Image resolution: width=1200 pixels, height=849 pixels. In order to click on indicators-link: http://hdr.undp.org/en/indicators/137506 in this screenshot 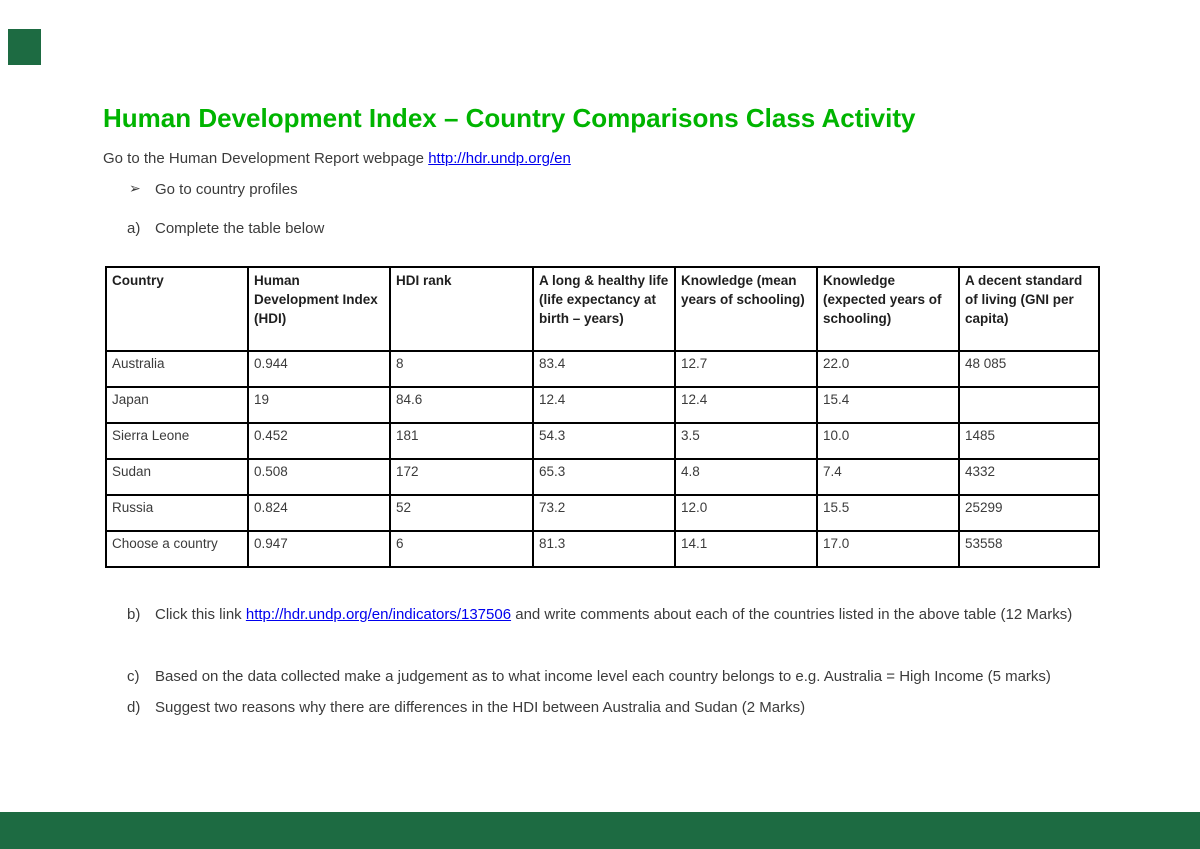, I will do `click(378, 614)`.